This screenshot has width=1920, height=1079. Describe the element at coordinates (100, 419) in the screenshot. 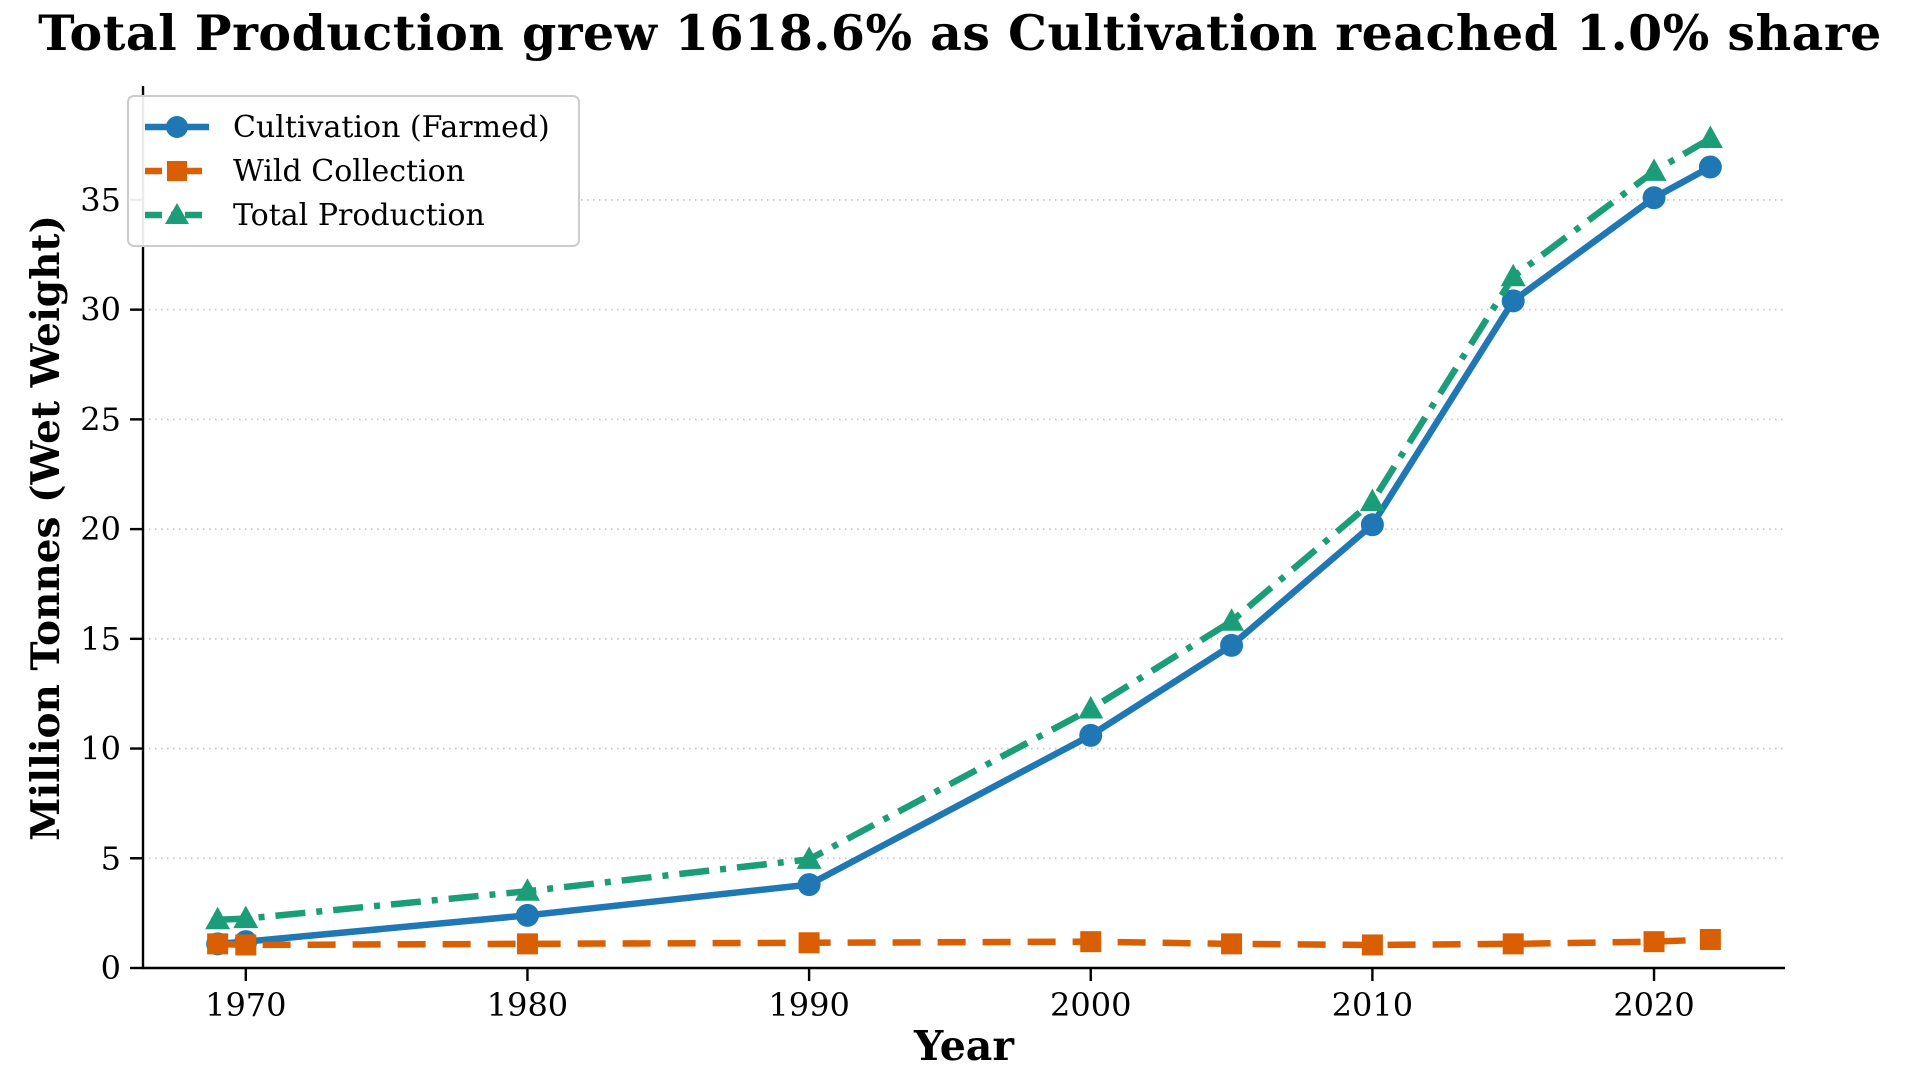

I see `y-axis-tick-label: 25` at that location.